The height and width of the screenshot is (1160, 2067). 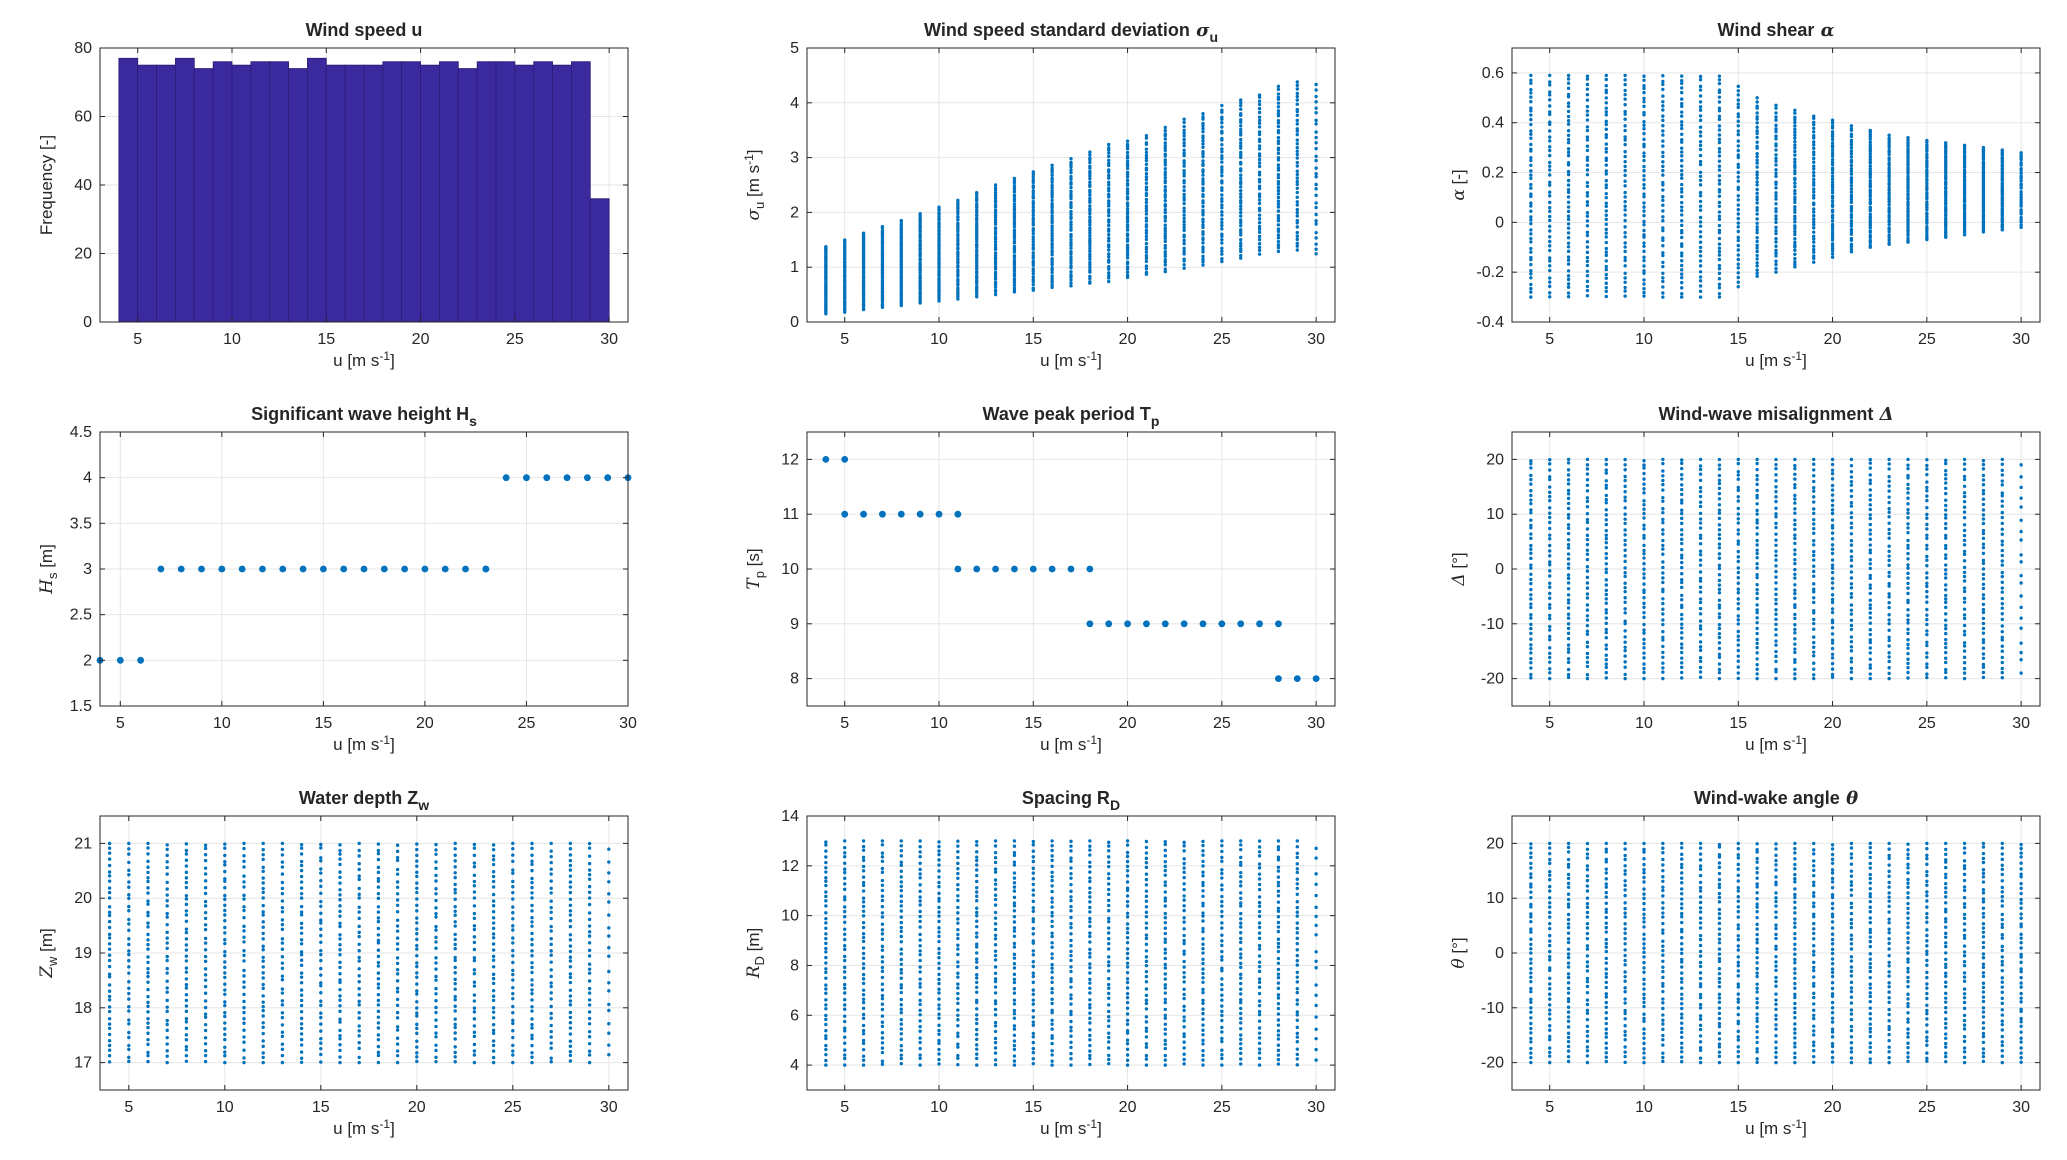 What do you see at coordinates (628, 723) in the screenshot?
I see `x-tick-label: 30` at bounding box center [628, 723].